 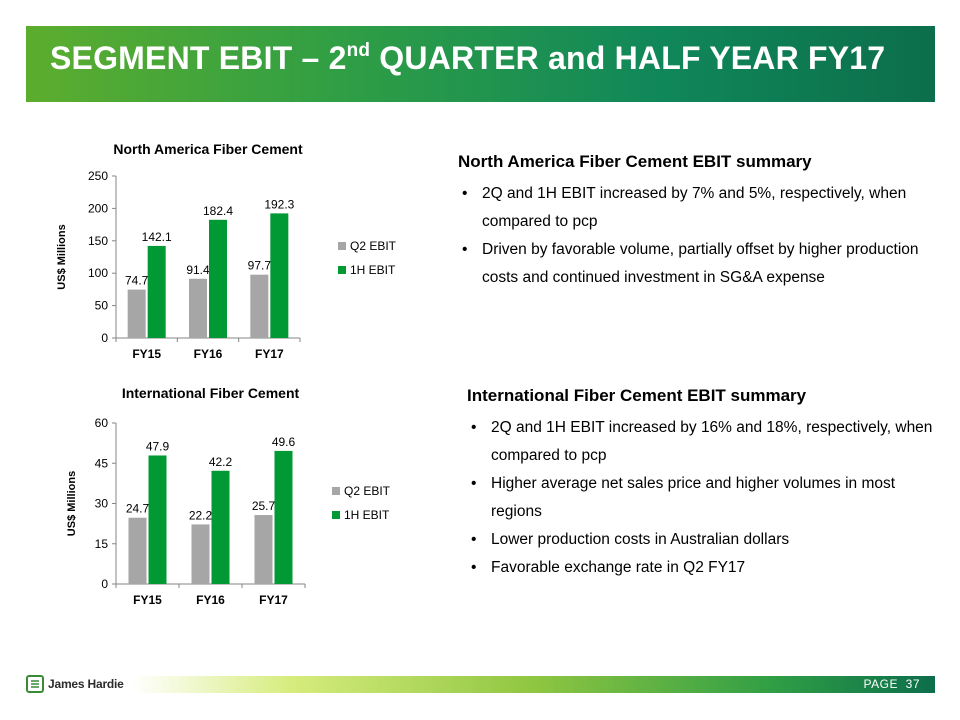 What do you see at coordinates (264, 506) in the screenshot?
I see `data-label: 25.7` at bounding box center [264, 506].